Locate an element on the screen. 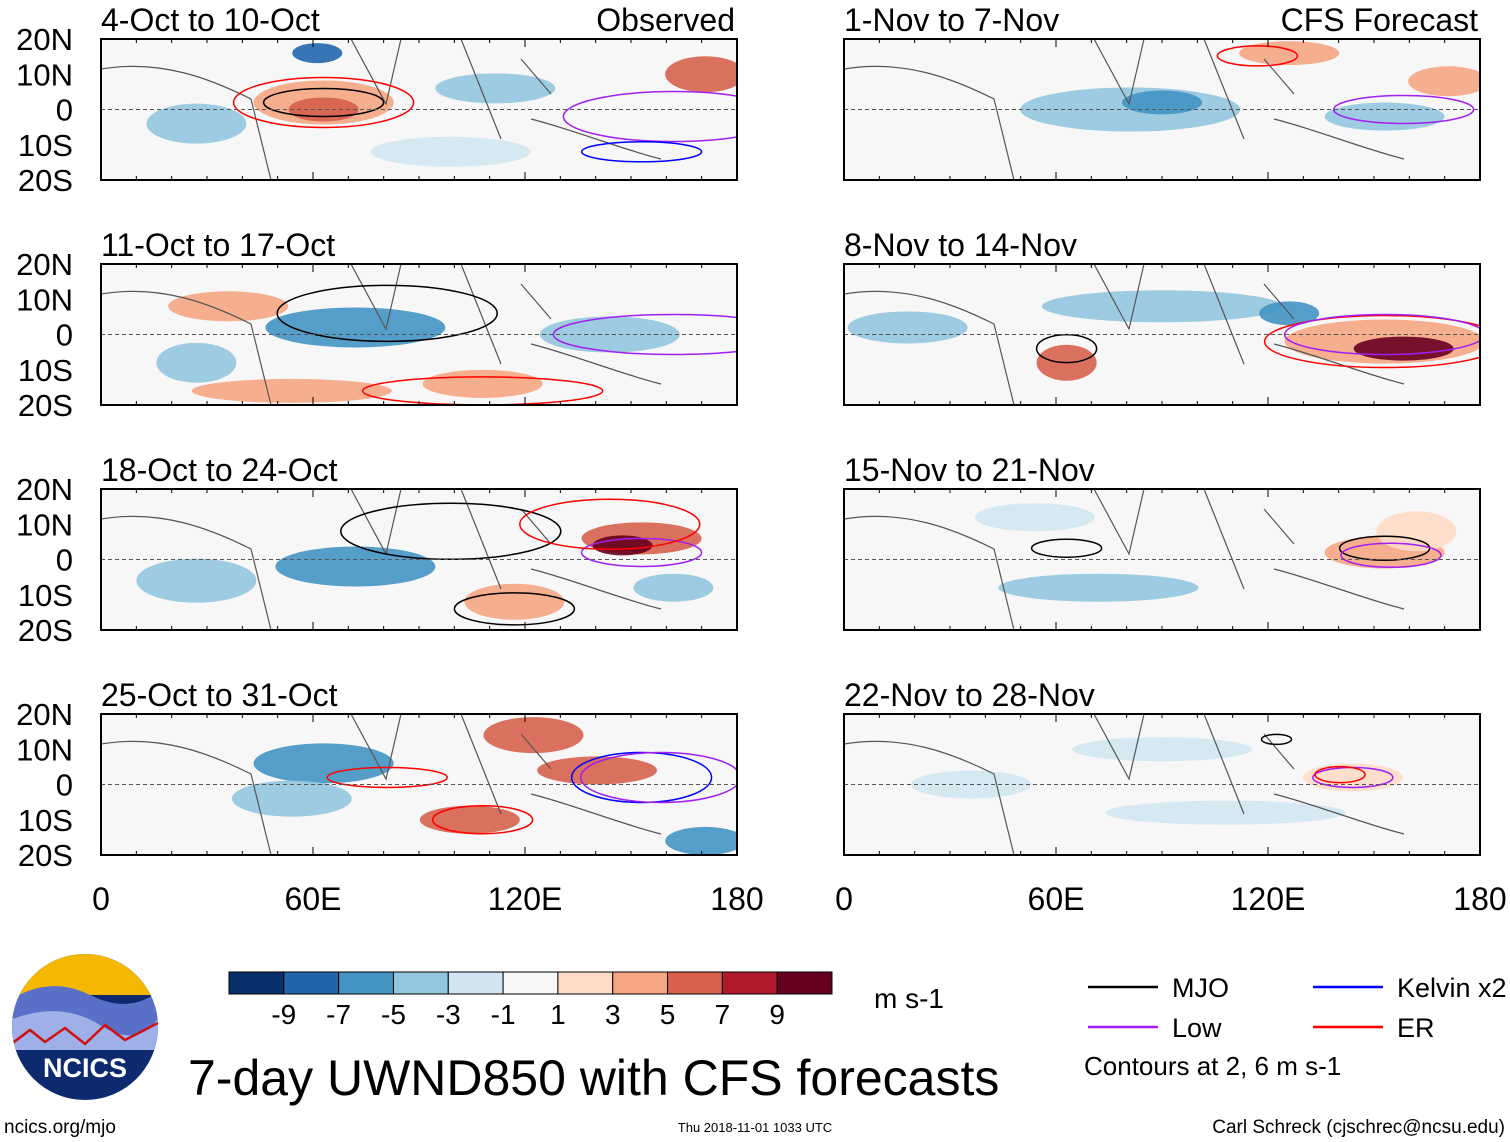  units-label: m s-1 is located at coordinates (909, 998).